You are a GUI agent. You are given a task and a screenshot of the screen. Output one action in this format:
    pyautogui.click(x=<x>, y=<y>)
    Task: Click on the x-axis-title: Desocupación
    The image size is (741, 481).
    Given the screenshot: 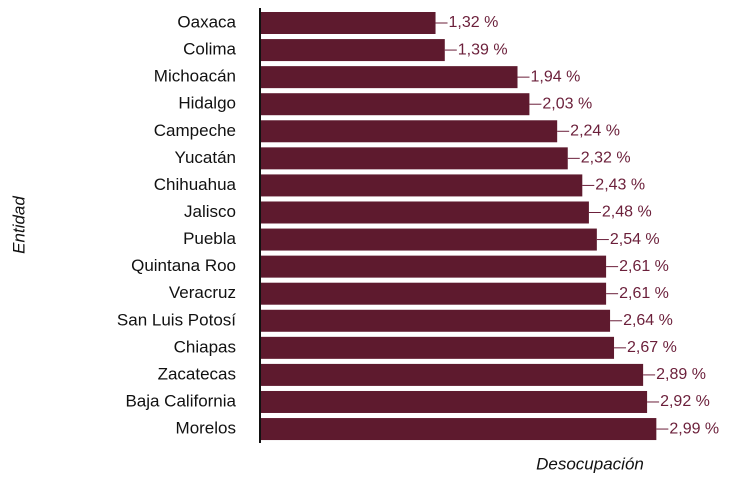 What is the action you would take?
    pyautogui.click(x=590, y=463)
    